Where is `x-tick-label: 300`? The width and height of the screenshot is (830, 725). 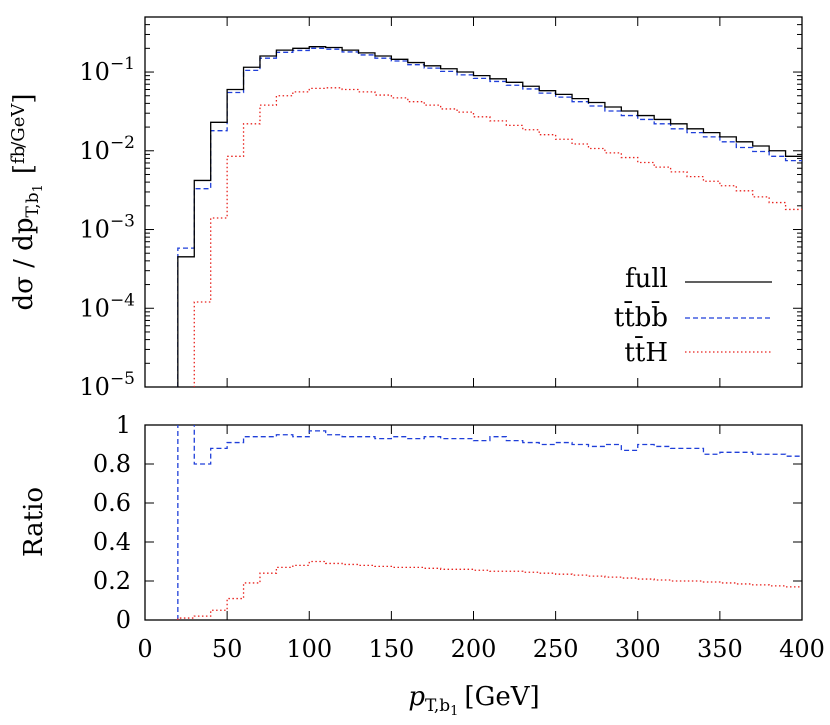
x-tick-label: 300 is located at coordinates (638, 649).